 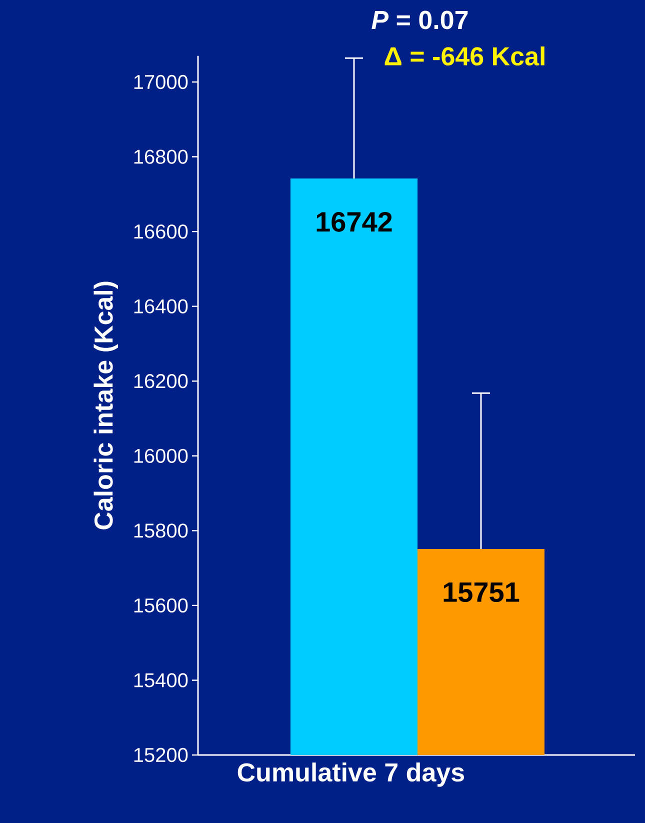 I want to click on y-tick-label: 15600, so click(x=161, y=605).